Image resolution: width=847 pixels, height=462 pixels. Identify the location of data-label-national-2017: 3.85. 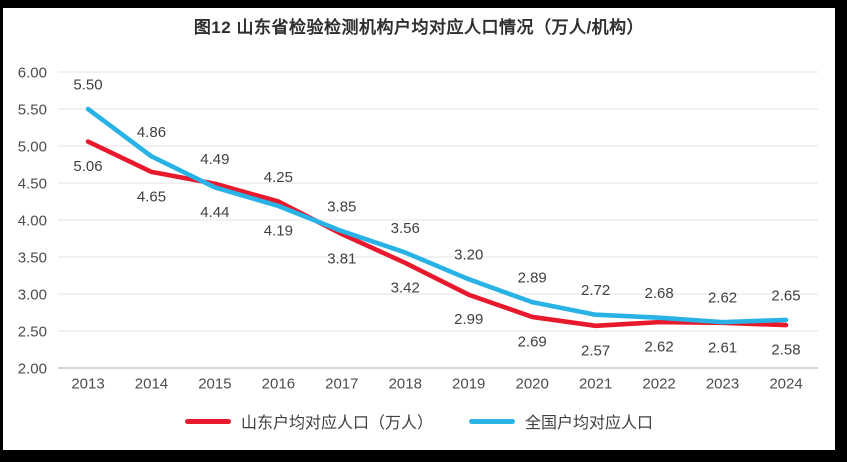
(341, 207).